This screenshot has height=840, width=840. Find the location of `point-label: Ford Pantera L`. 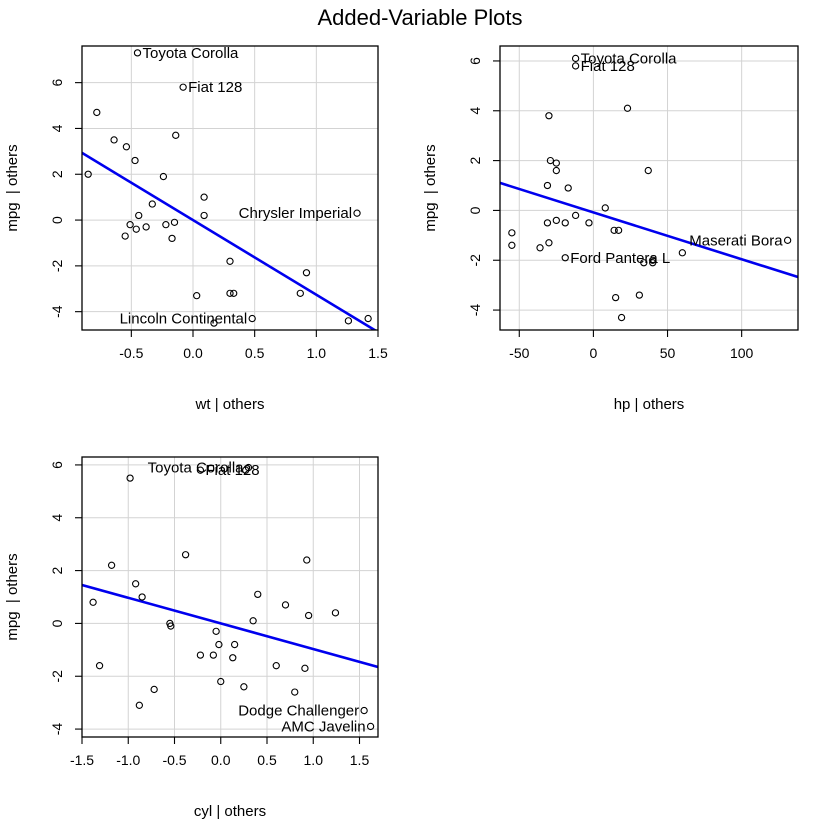

point-label: Ford Pantera L is located at coordinates (620, 258).